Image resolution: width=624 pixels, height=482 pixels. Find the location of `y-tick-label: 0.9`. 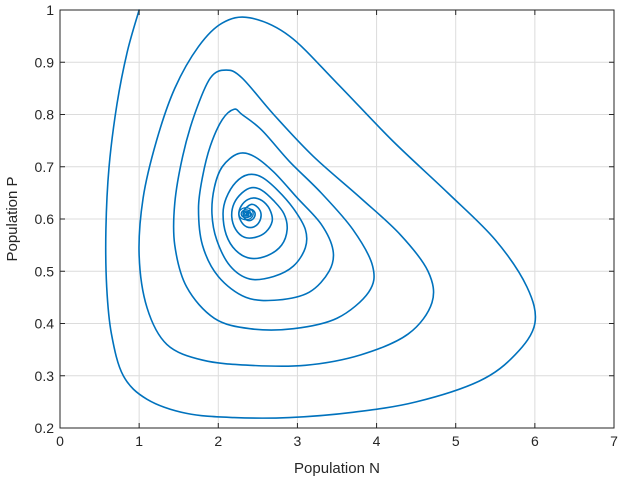

y-tick-label: 0.9 is located at coordinates (45, 62).